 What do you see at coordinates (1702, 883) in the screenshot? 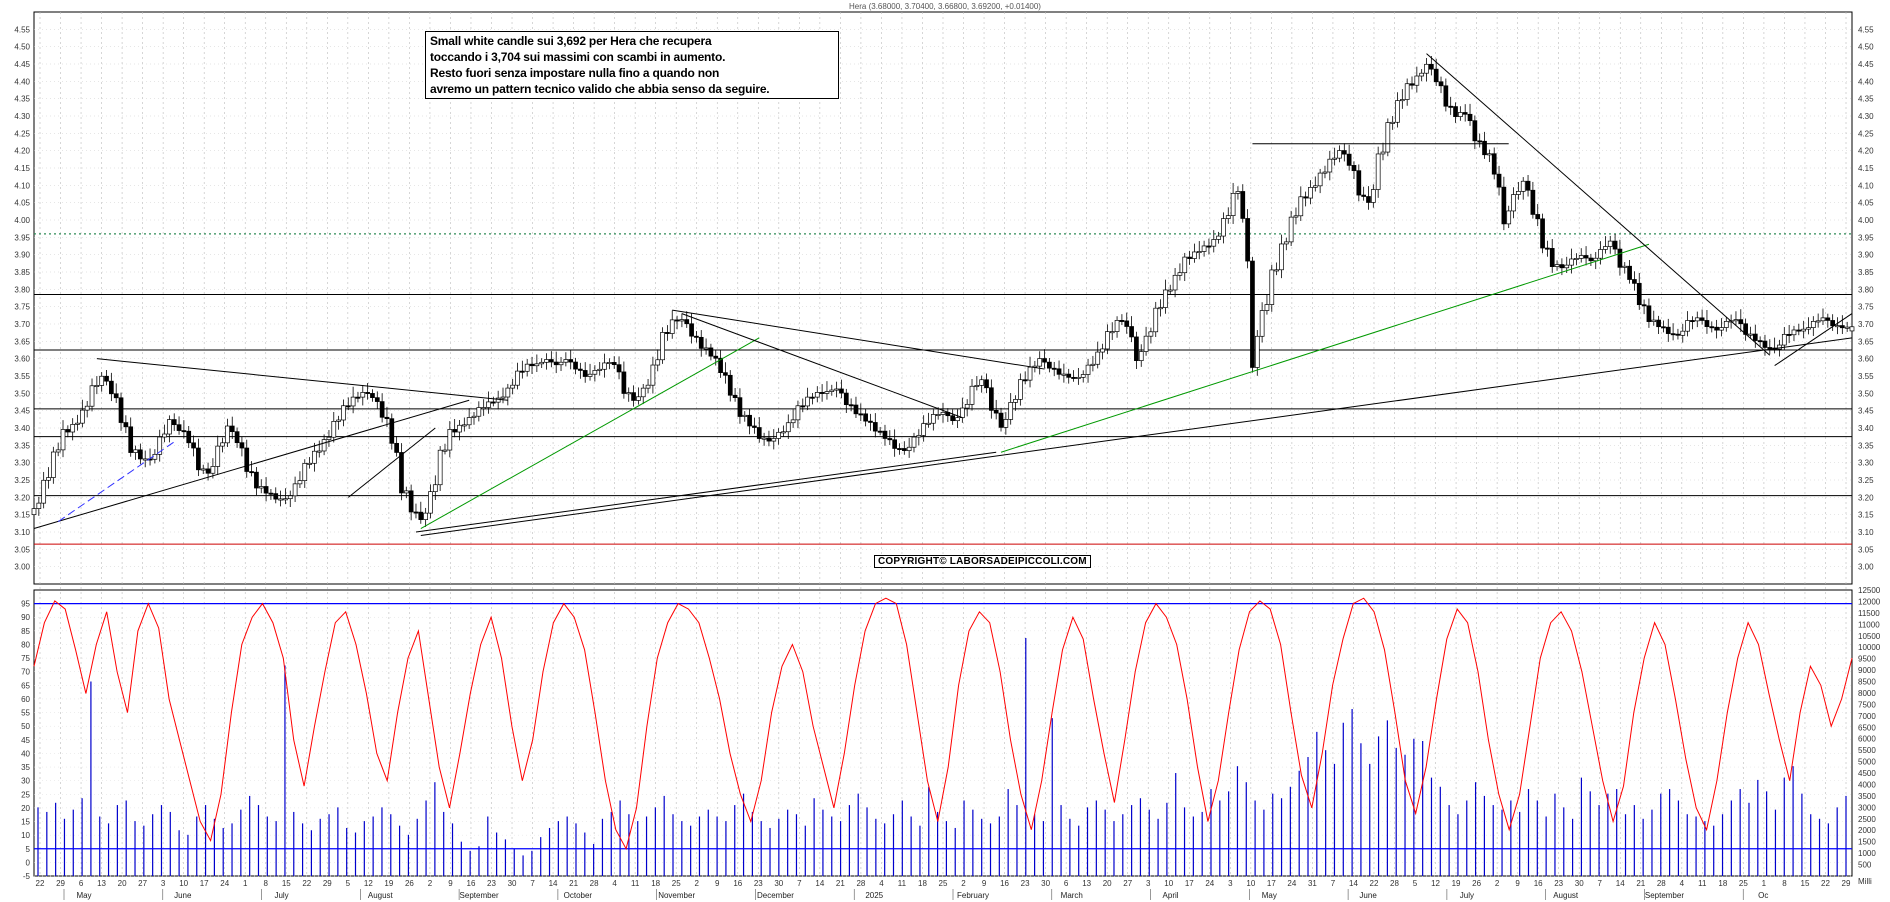
I see `x-tick-day: 11` at bounding box center [1702, 883].